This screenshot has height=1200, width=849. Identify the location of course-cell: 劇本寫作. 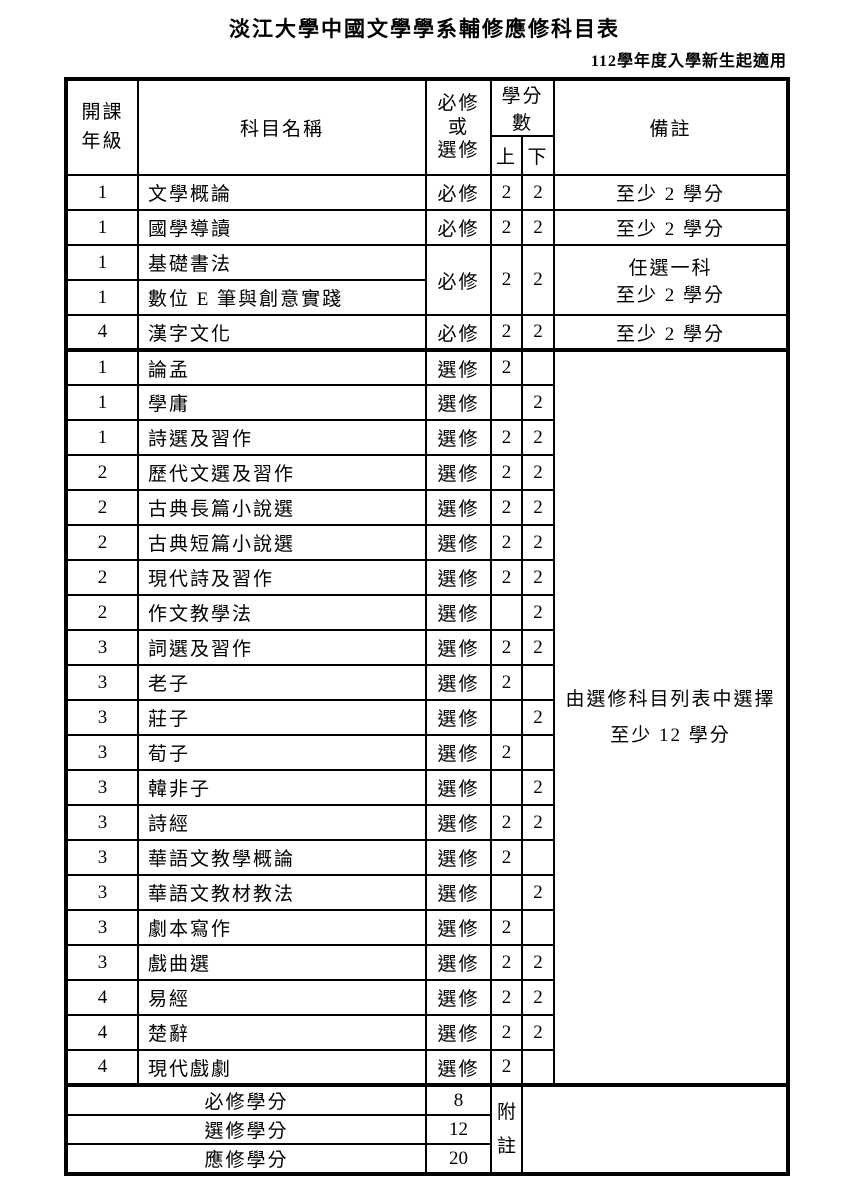
(282, 927).